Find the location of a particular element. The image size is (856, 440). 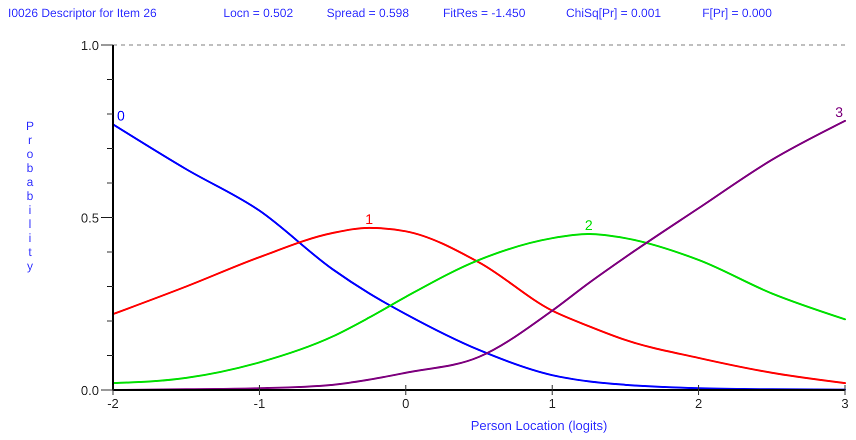

series-label: 3 is located at coordinates (839, 112).